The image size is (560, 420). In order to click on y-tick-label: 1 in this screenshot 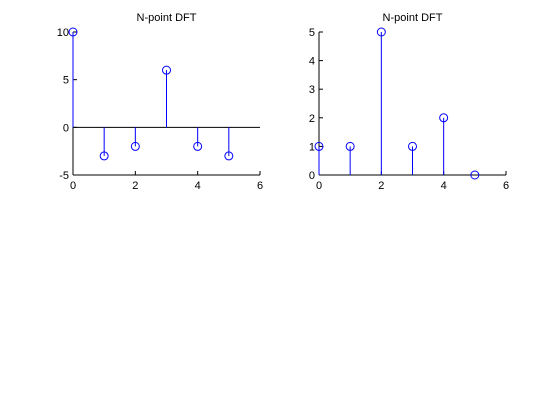, I will do `click(312, 147)`.